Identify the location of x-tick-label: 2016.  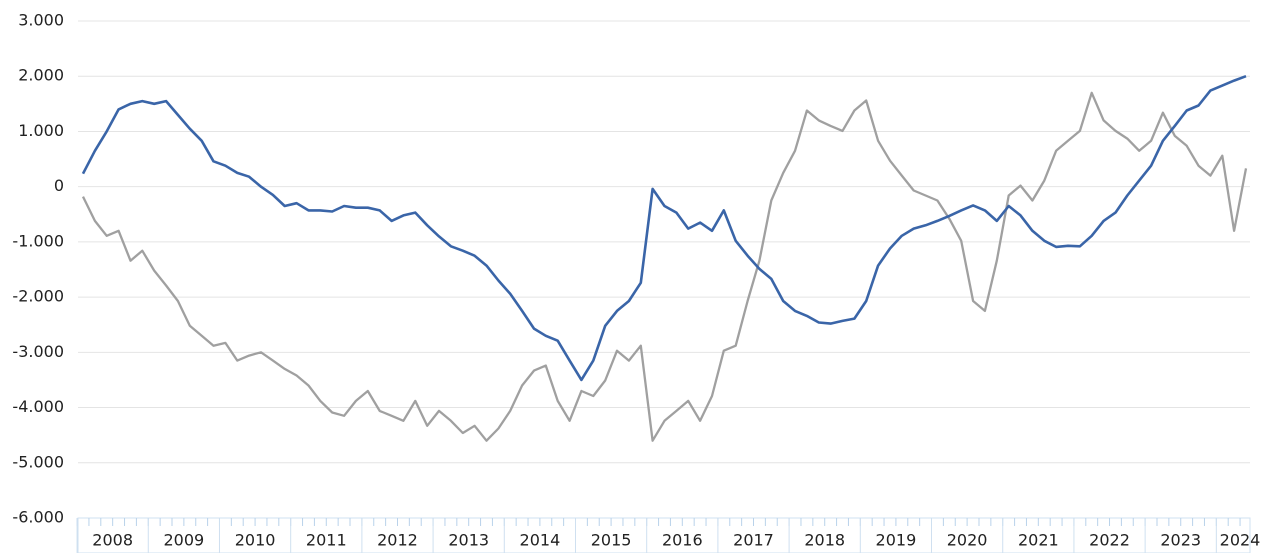
(682, 540).